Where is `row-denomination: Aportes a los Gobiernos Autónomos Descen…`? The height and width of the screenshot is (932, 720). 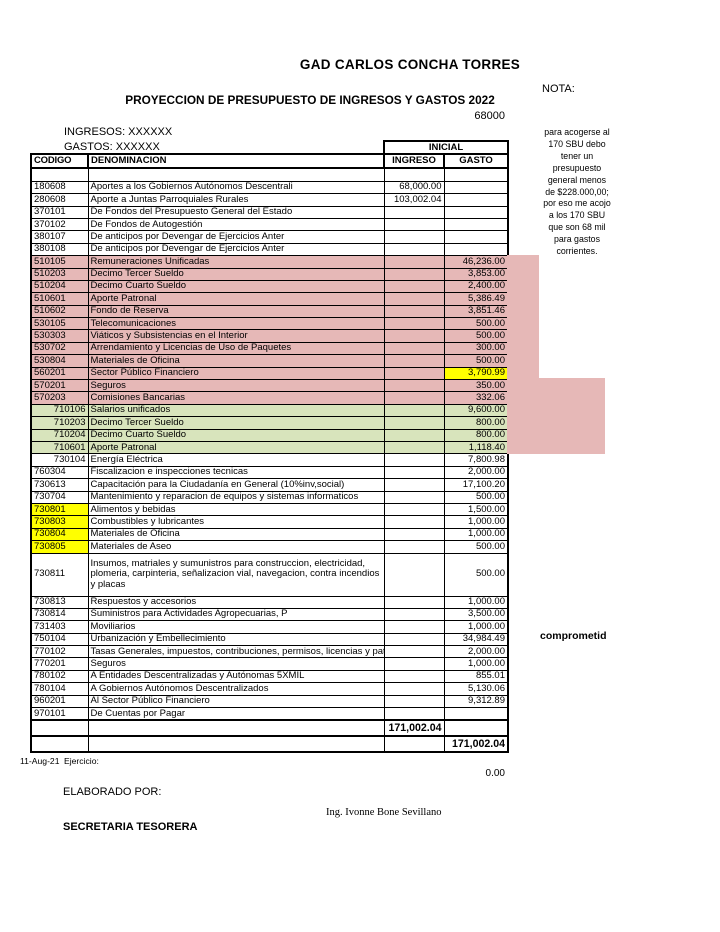
row-denomination: Aportes a los Gobiernos Autónomos Descen… is located at coordinates (236, 187).